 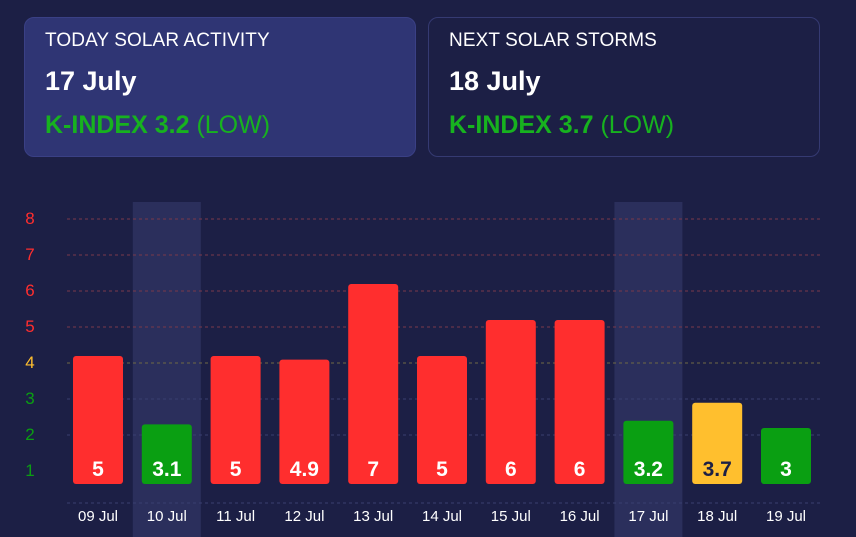 What do you see at coordinates (717, 516) in the screenshot?
I see `x-tick-label: 18 Jul` at bounding box center [717, 516].